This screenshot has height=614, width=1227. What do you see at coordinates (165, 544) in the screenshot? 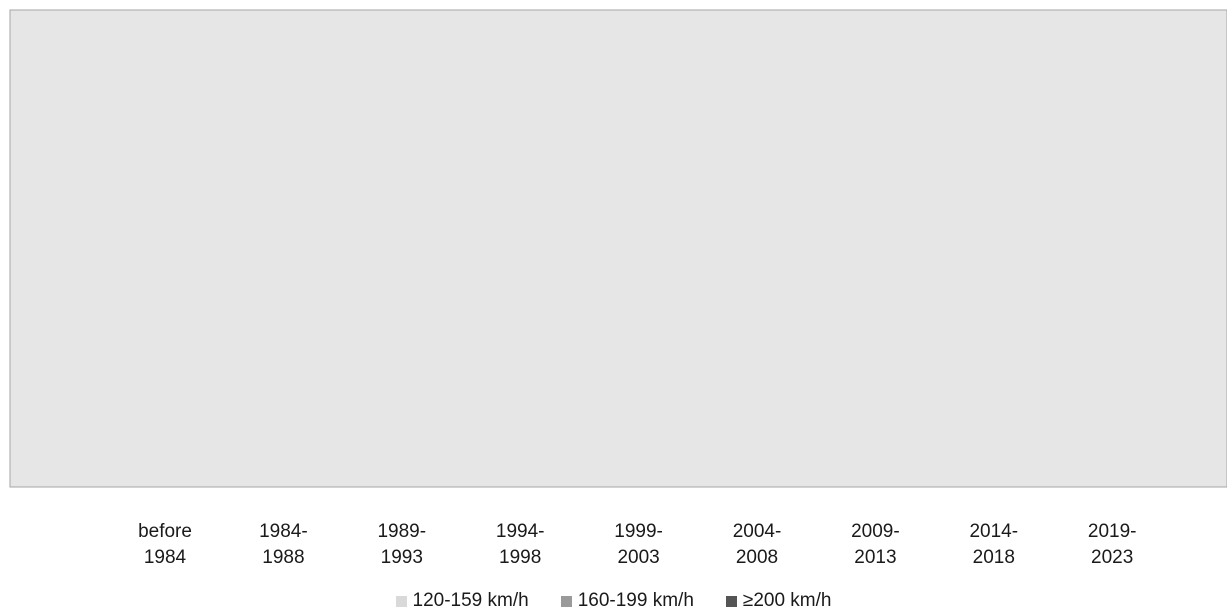
I see `x-tick-label-1: before 1984` at bounding box center [165, 544].